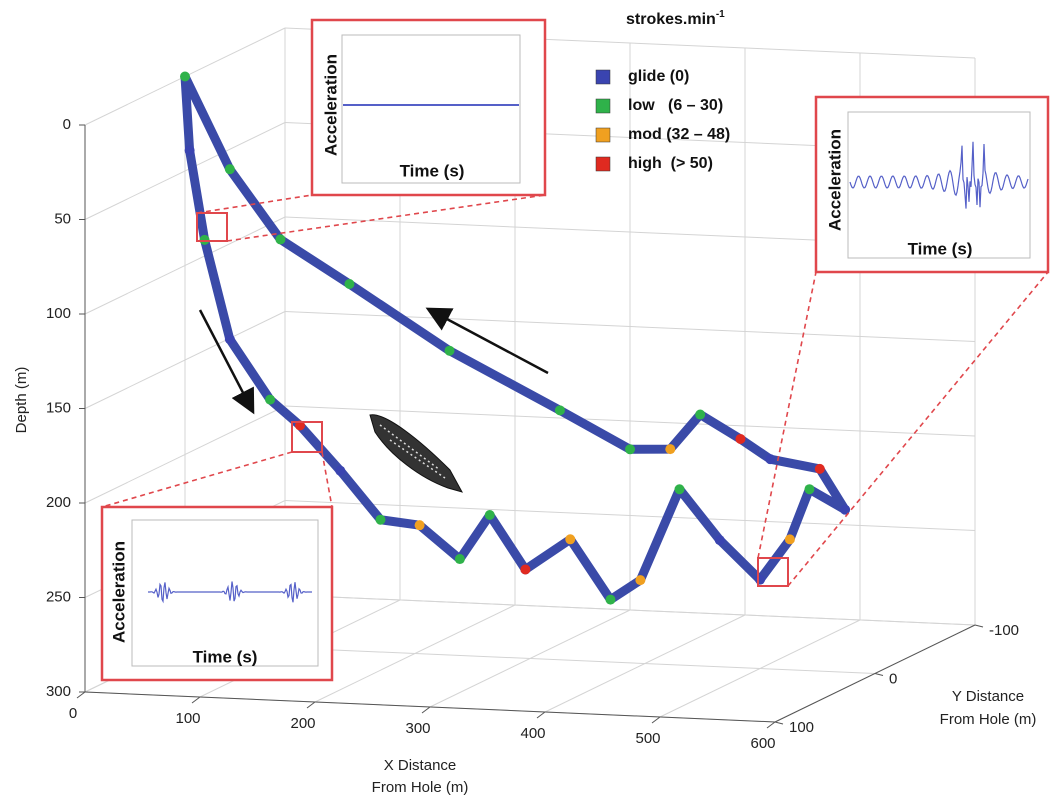 The image size is (1056, 800). Describe the element at coordinates (187, 718) in the screenshot. I see `x-tick-label: 100` at that location.